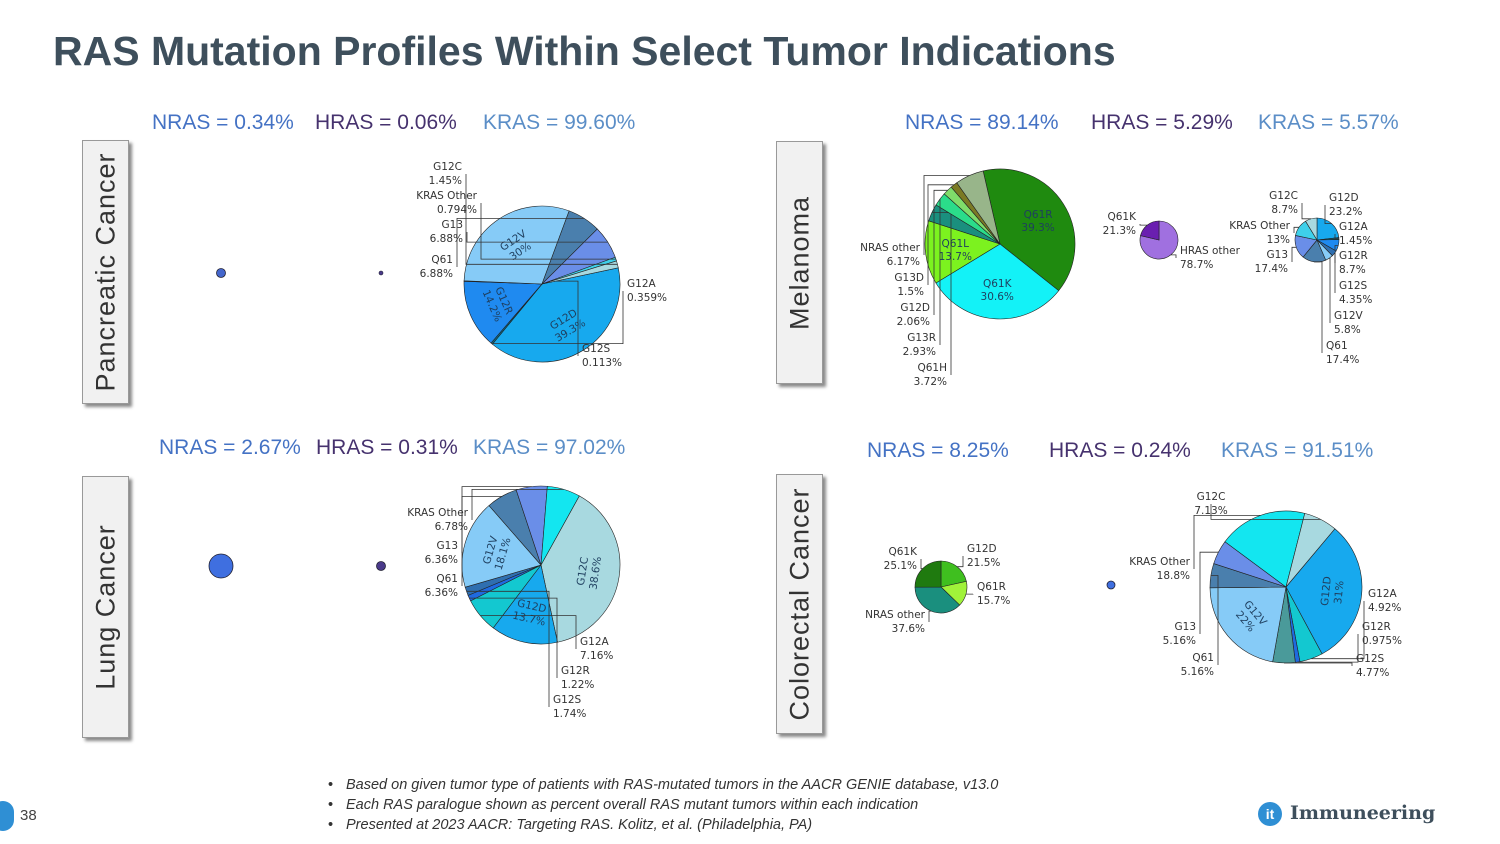  I want to click on melanoma-hras-pie: HRAS other 78.7% Q61K 21.3%, so click(1172, 241).